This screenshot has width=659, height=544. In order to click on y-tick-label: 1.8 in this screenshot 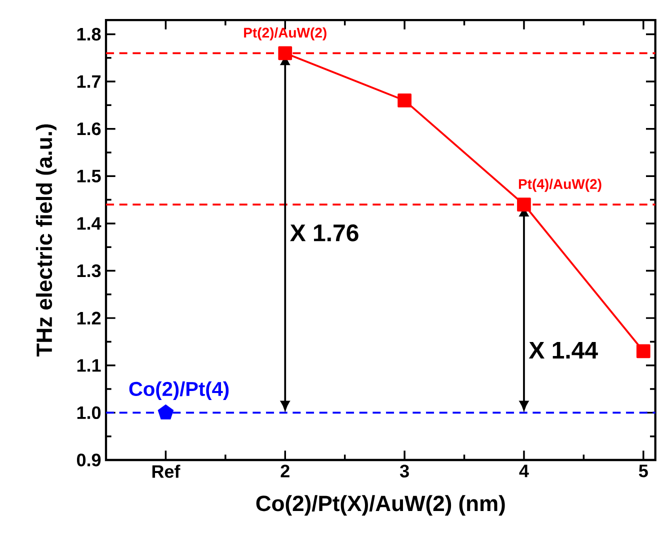, I will do `click(89, 34)`.